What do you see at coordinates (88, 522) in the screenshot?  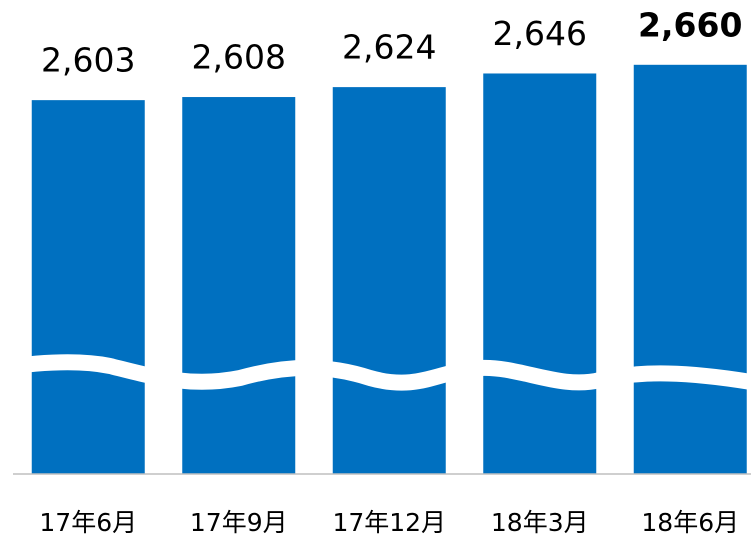 I see `x-tick-label: 17年6月` at bounding box center [88, 522].